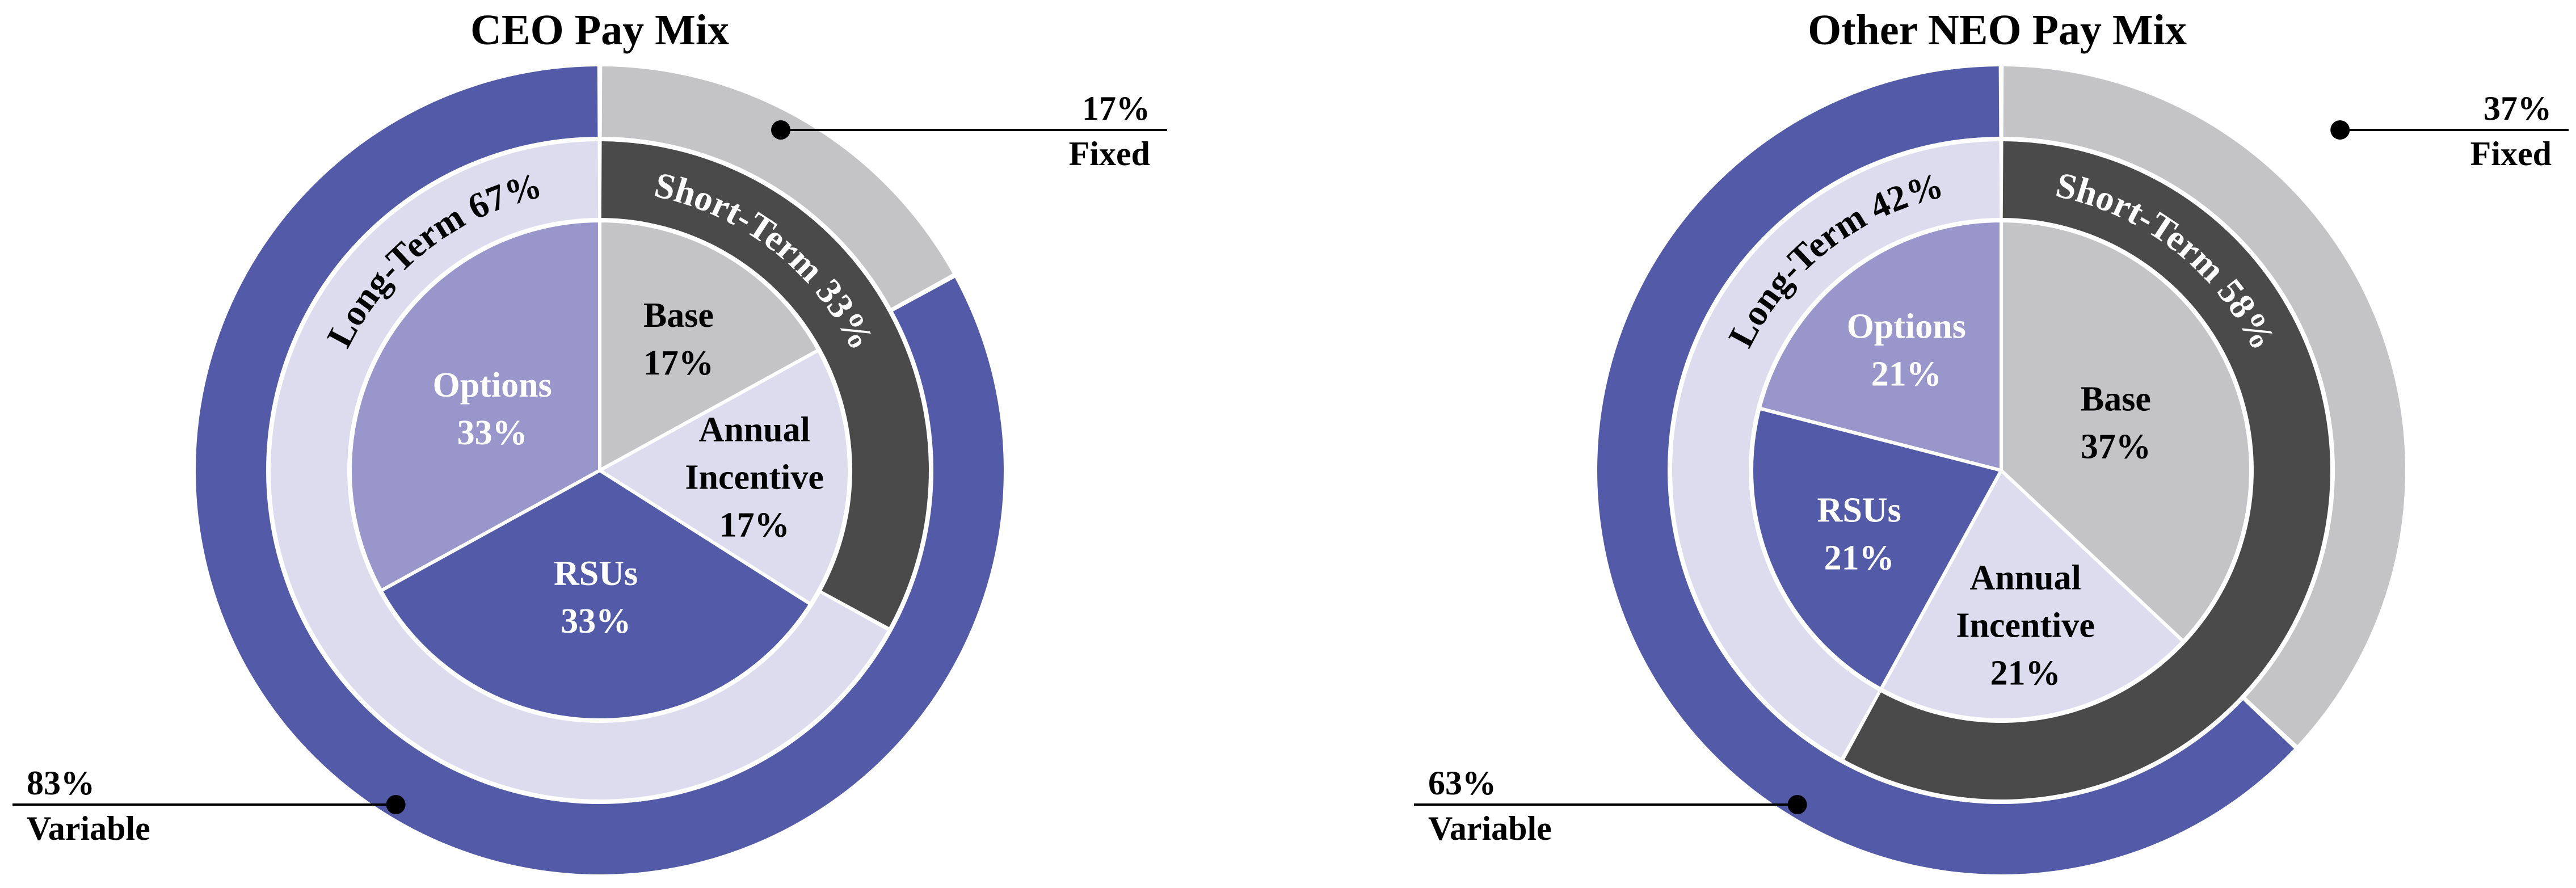 The width and height of the screenshot is (2576, 888). I want to click on inner-label-rsus: RSUs 21%, so click(1859, 534).